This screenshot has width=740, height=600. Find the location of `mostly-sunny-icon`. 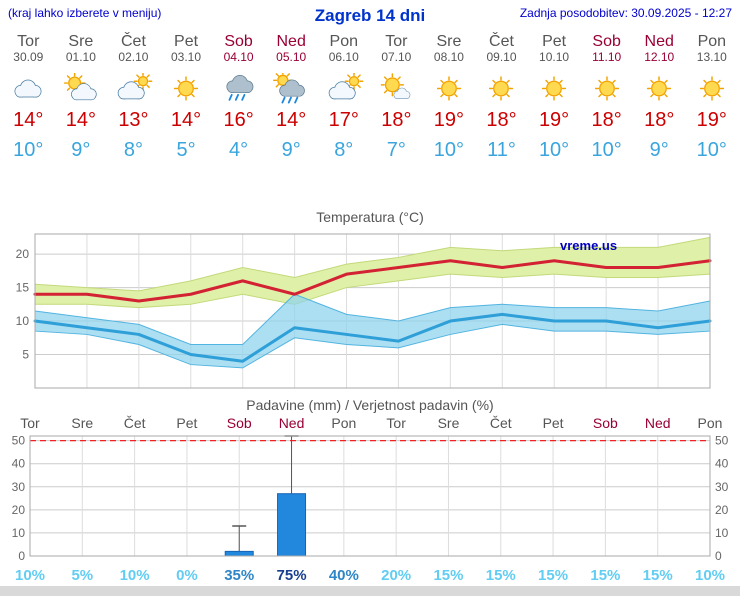

mostly-sunny-icon is located at coordinates (396, 90).